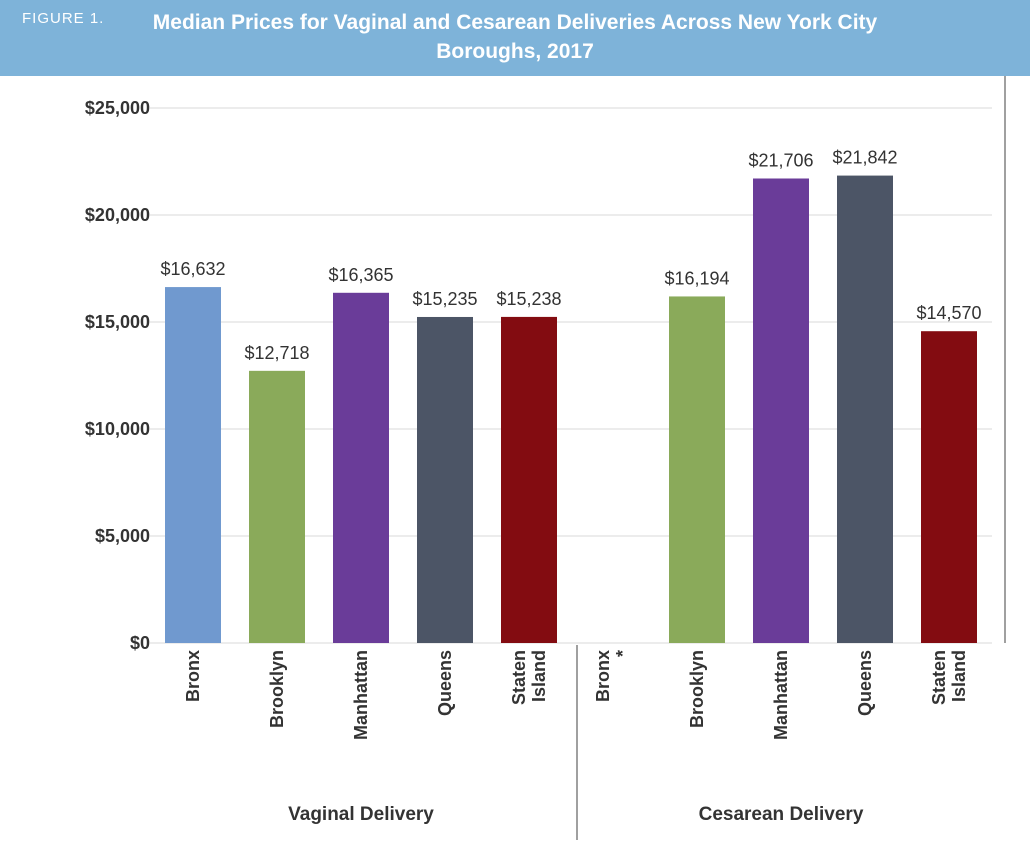  I want to click on data-label: $15,235, so click(444, 299).